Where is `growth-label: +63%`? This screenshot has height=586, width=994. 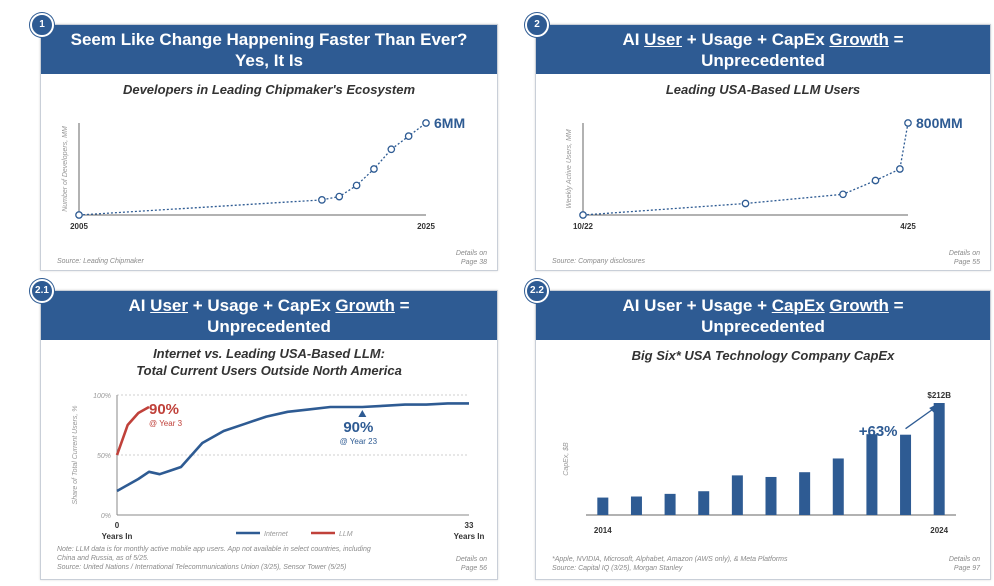
growth-label: +63% is located at coordinates (878, 431).